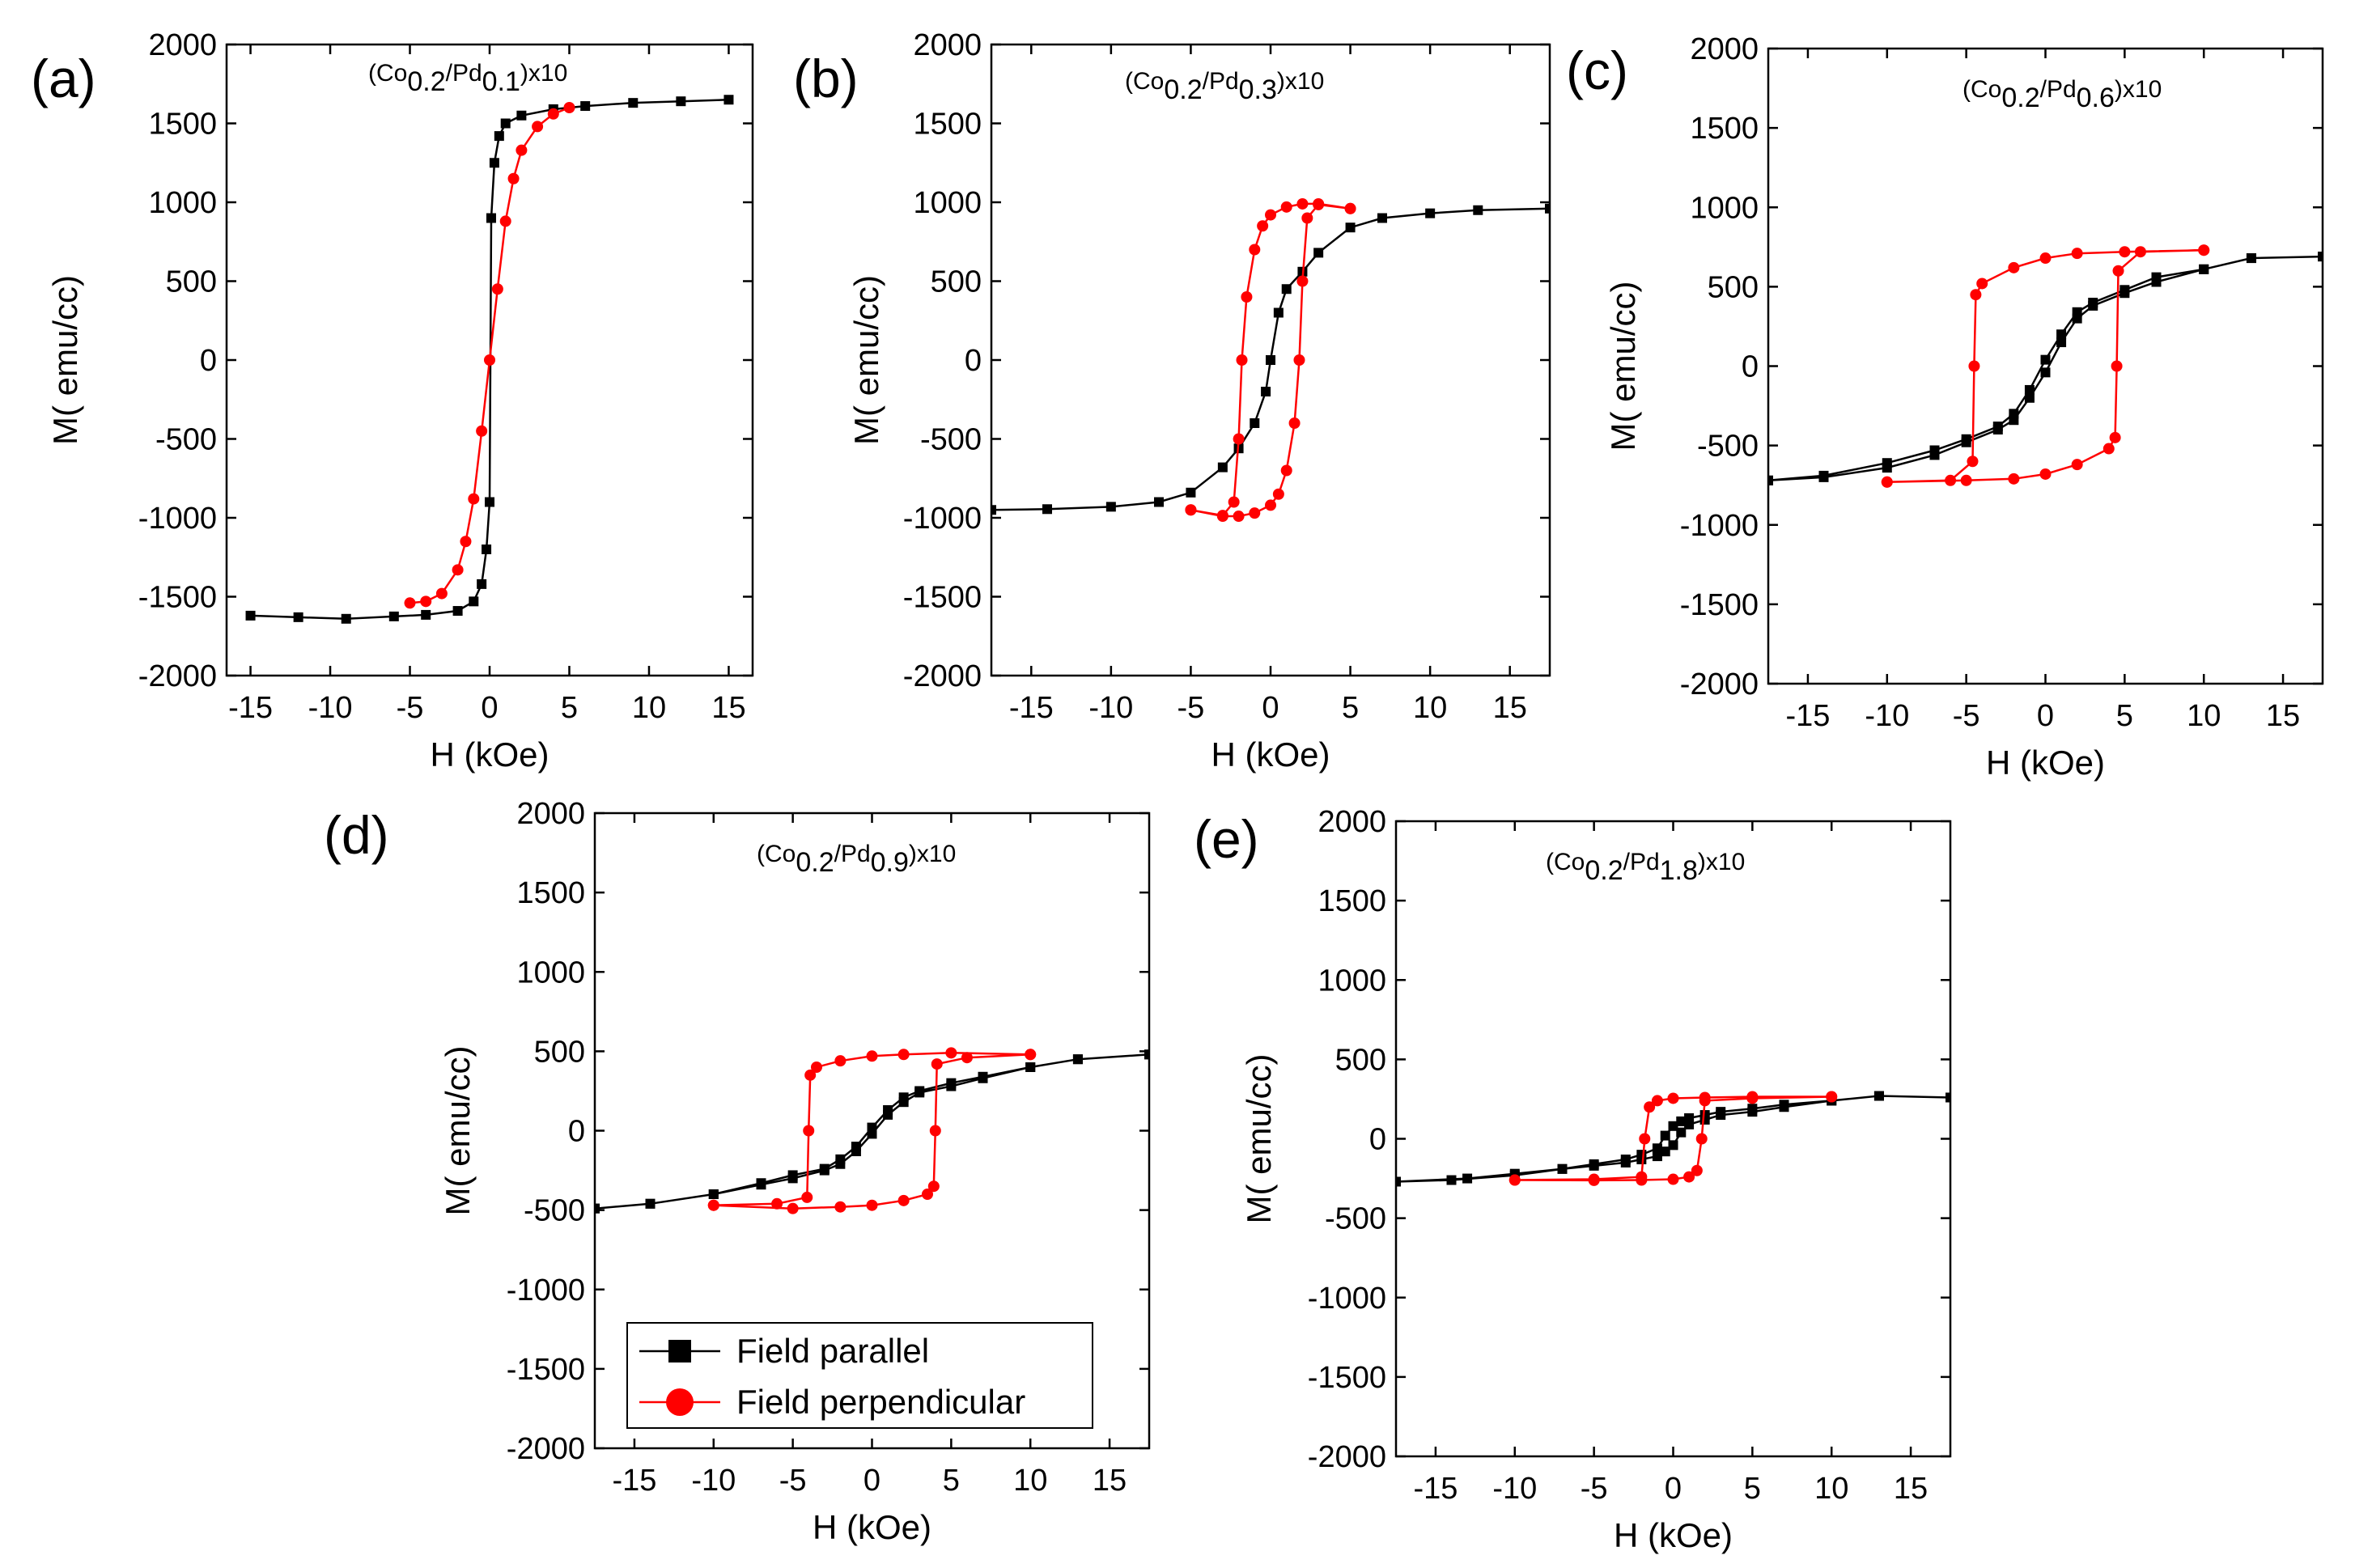 The height and width of the screenshot is (1568, 2355). What do you see at coordinates (458, 1131) in the screenshot?
I see `y-axis-title: M( emu/cc)` at bounding box center [458, 1131].